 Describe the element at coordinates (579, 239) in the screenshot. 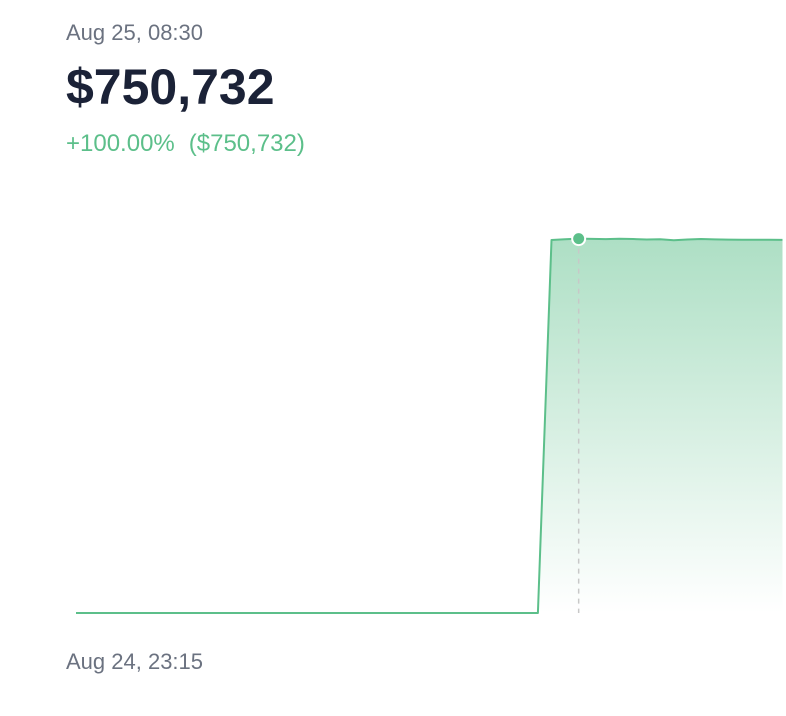

I see `hover-point` at that location.